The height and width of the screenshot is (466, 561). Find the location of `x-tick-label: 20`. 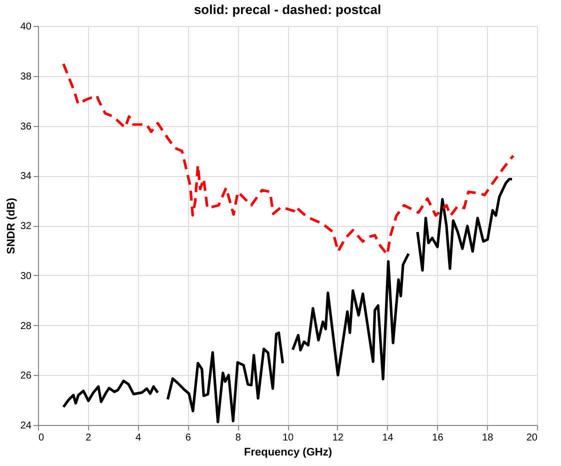

x-tick-label: 20 is located at coordinates (532, 438).